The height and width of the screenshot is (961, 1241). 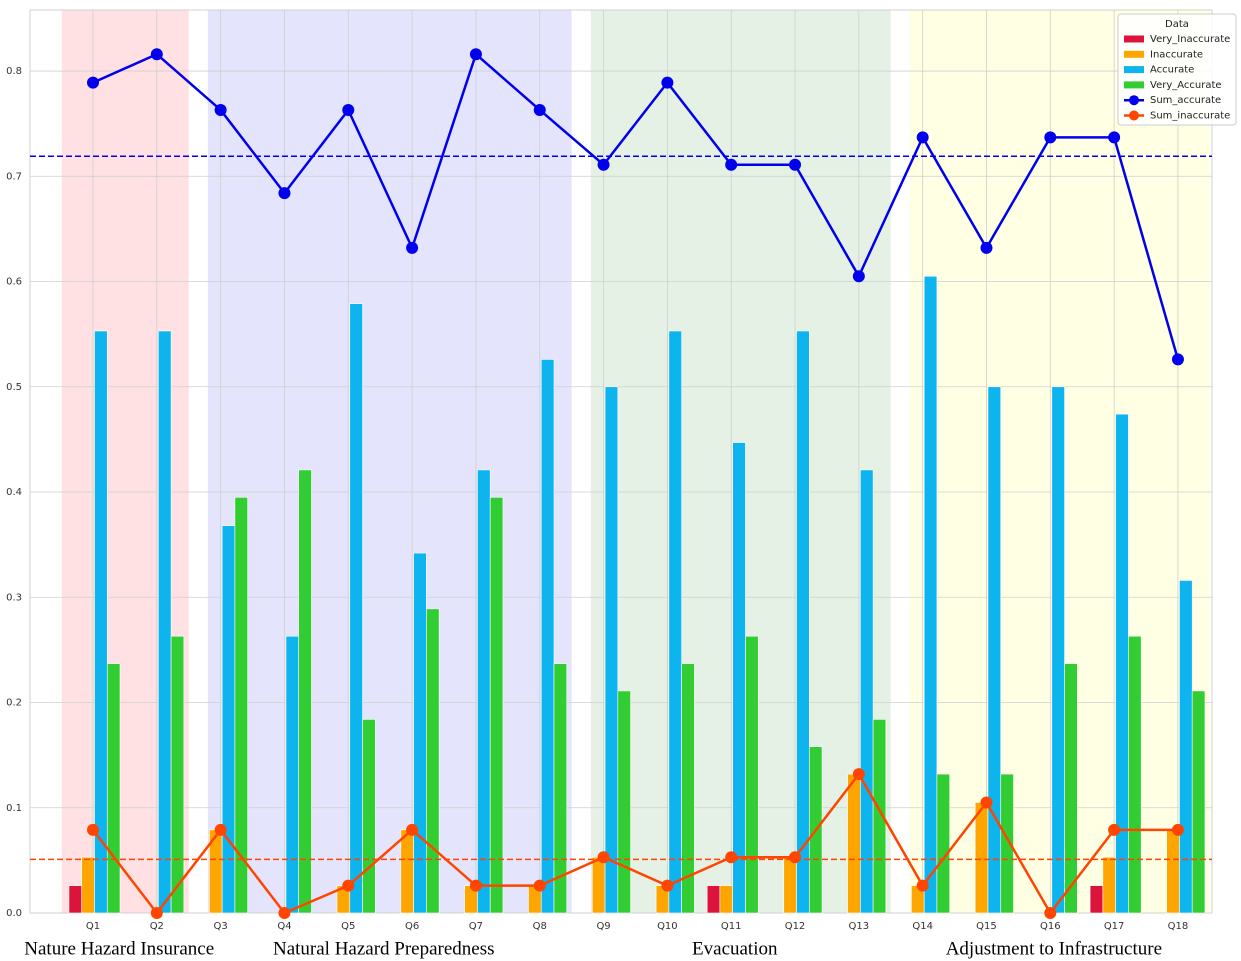 I want to click on y-tick-label: 0.2, so click(x=14, y=703).